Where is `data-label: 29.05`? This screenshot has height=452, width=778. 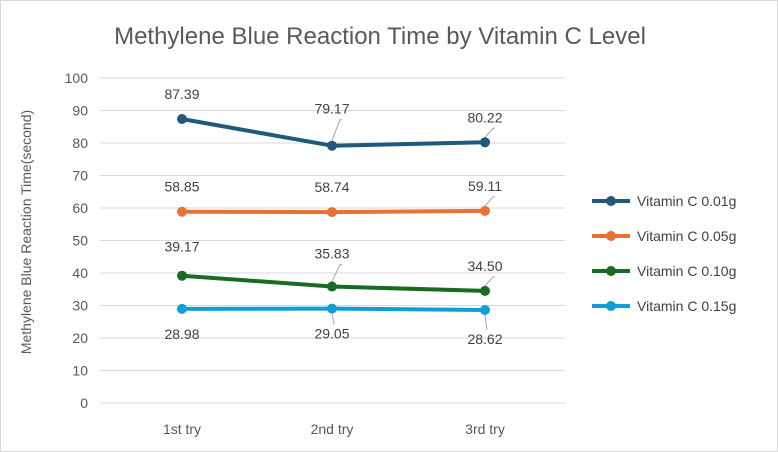 data-label: 29.05 is located at coordinates (331, 334).